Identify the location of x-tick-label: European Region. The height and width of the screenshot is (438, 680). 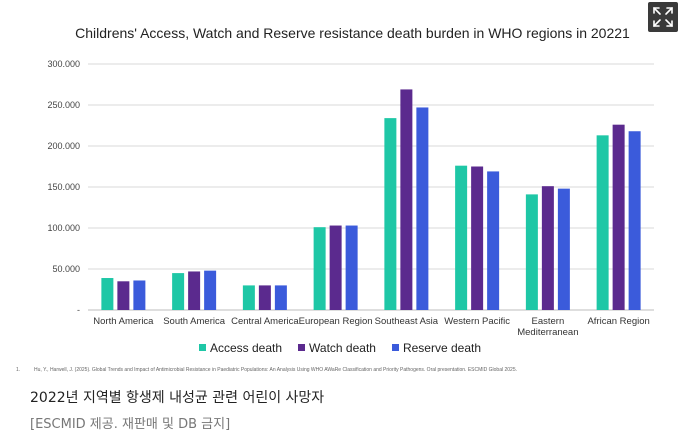
(336, 321).